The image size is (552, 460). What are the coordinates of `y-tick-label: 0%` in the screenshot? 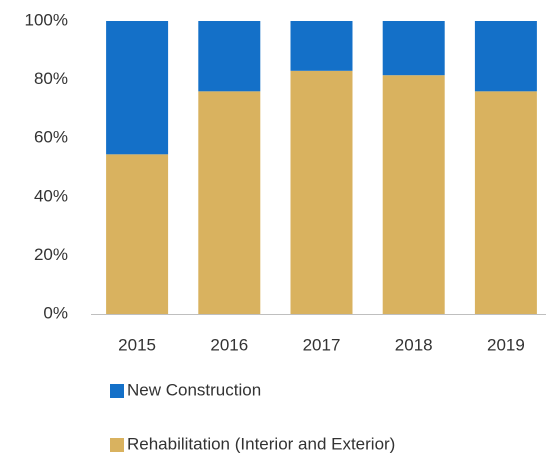 It's located at (55, 312).